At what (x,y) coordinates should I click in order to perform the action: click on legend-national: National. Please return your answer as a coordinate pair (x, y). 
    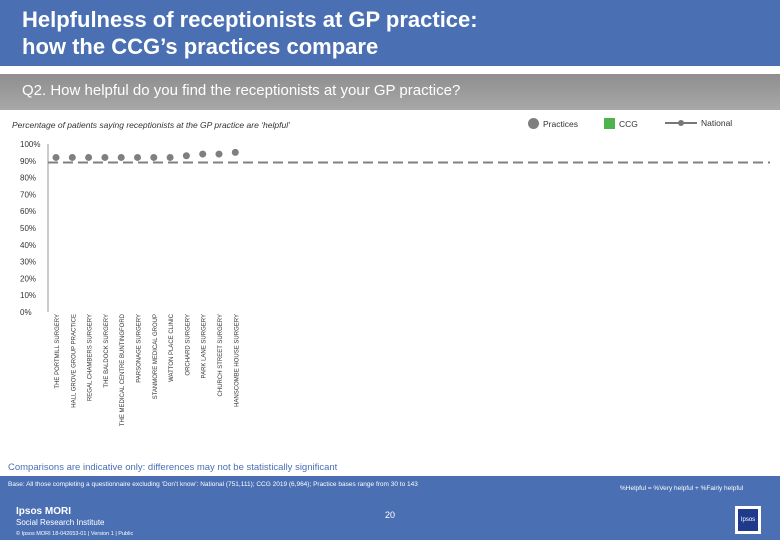
    Looking at the image, I should click on (698, 123).